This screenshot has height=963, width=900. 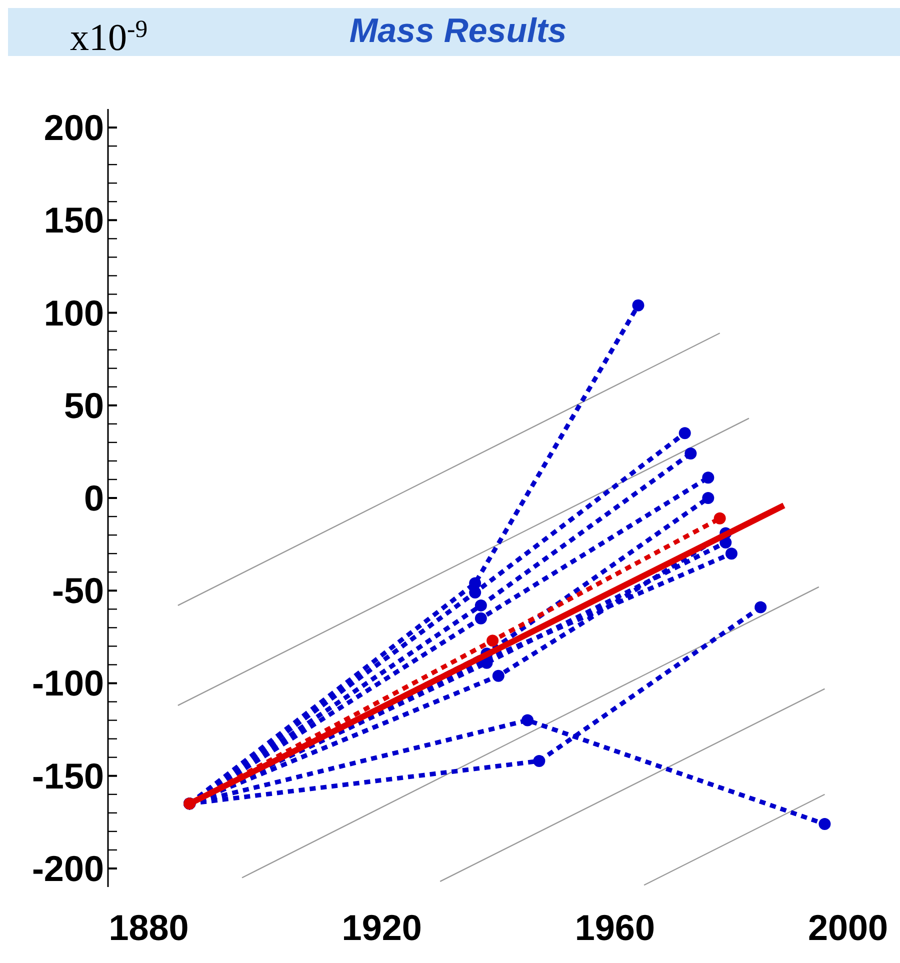 What do you see at coordinates (458, 31) in the screenshot?
I see `chart-title: Mass Results` at bounding box center [458, 31].